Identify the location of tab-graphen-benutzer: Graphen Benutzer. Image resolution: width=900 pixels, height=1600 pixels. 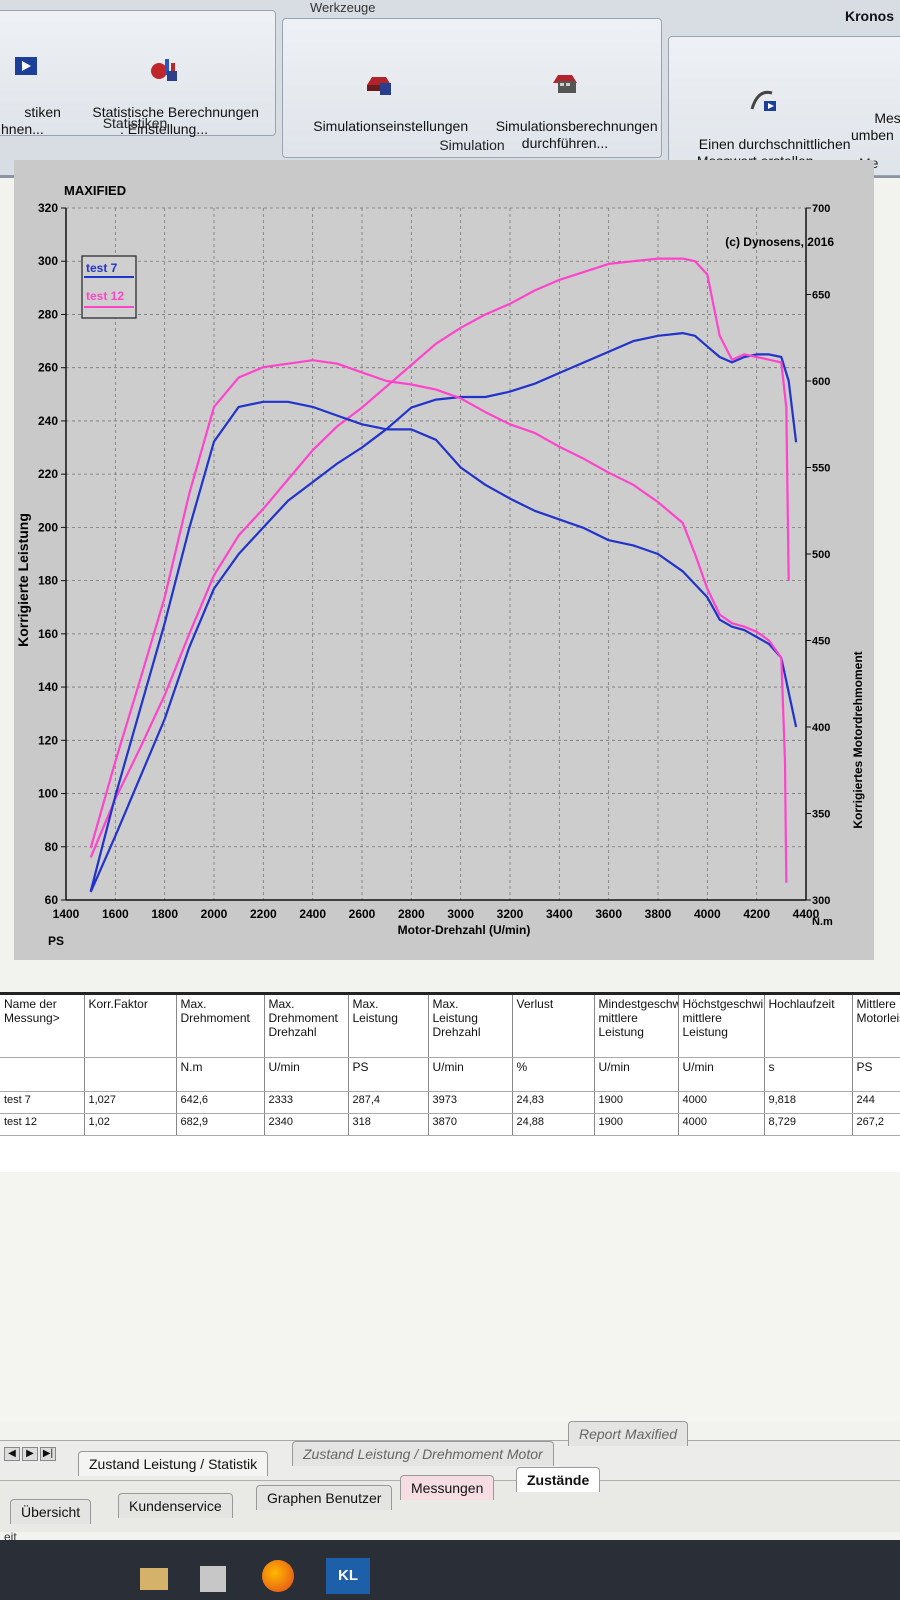
(324, 1497).